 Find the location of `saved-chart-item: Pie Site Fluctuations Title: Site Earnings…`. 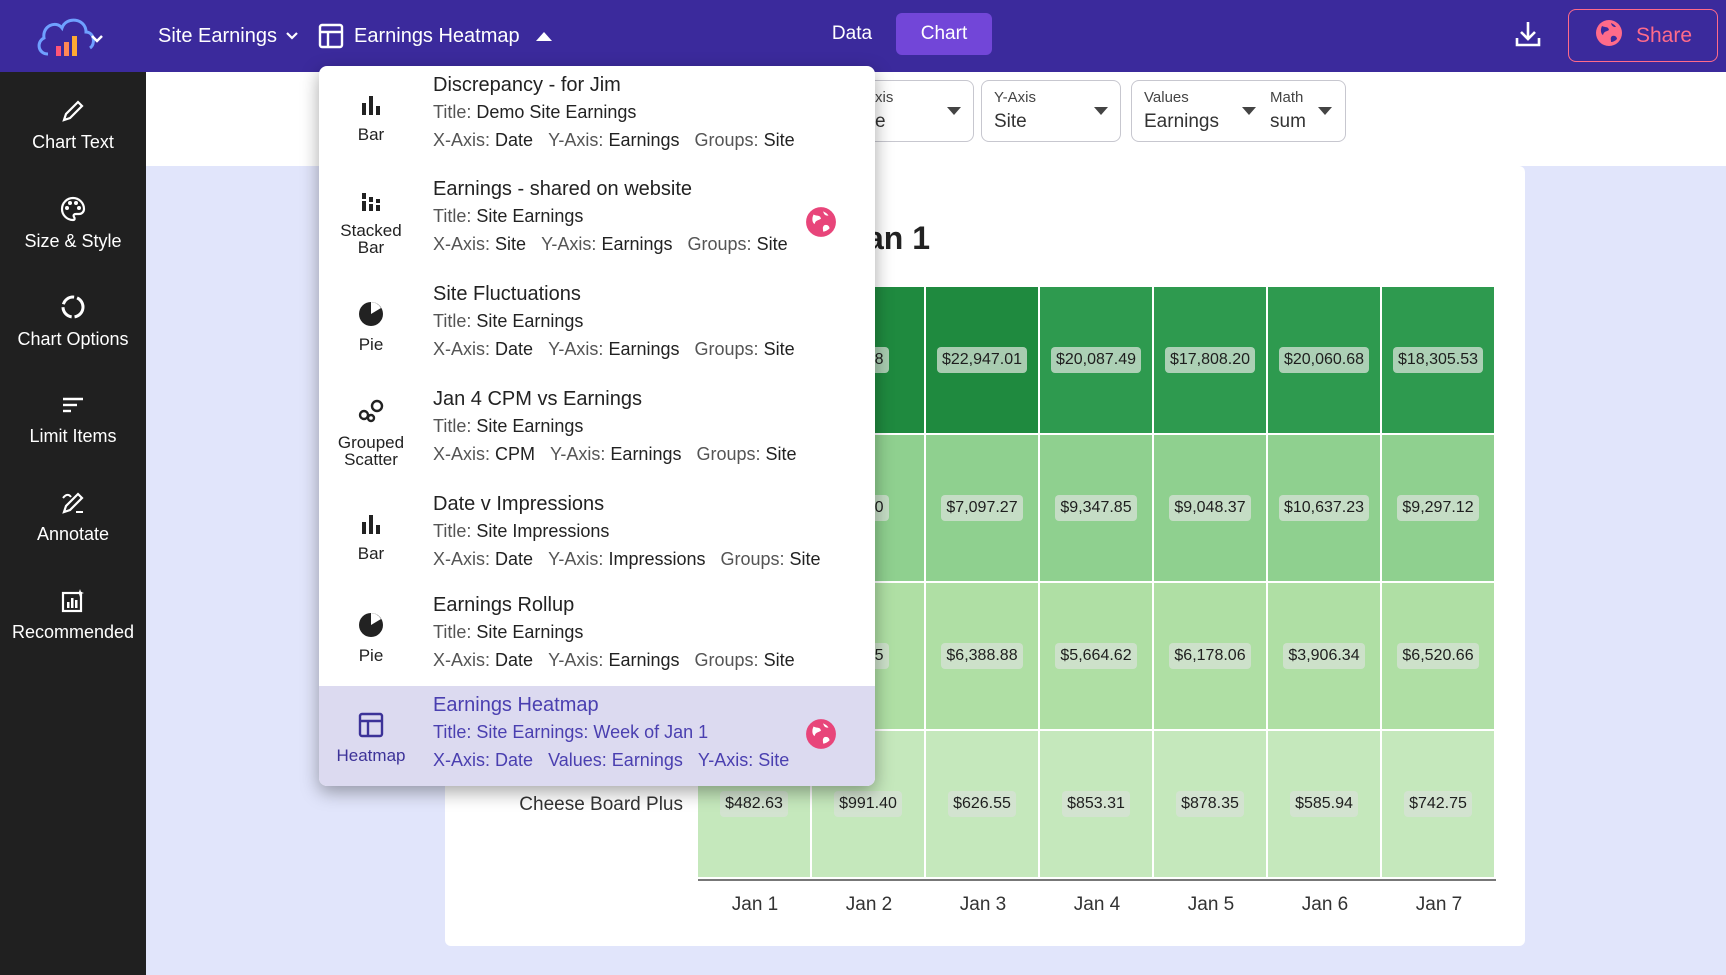

saved-chart-item: Pie Site Fluctuations Title: Site Earnings… is located at coordinates (597, 327).